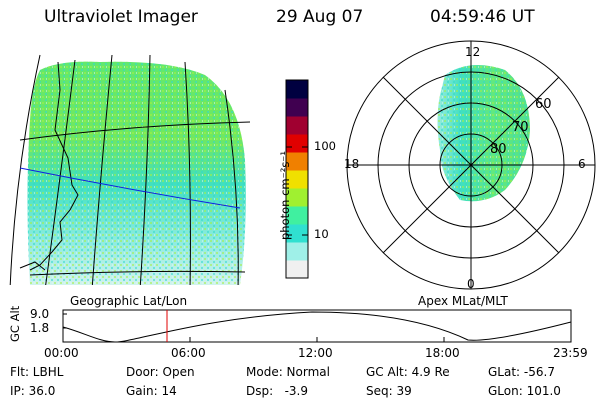 The width and height of the screenshot is (600, 400). What do you see at coordinates (129, 301) in the screenshot?
I see `geographic-caption: Geographic Lat/Lon` at bounding box center [129, 301].